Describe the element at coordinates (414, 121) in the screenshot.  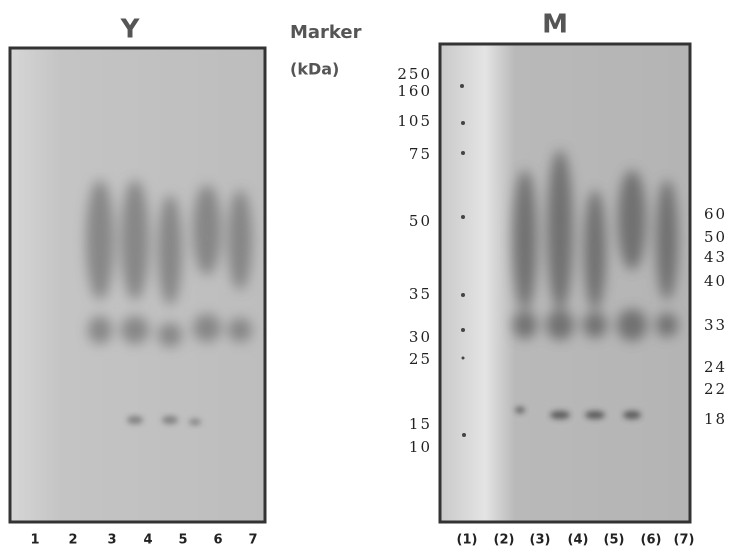
I see `marker-label: 105` at that location.